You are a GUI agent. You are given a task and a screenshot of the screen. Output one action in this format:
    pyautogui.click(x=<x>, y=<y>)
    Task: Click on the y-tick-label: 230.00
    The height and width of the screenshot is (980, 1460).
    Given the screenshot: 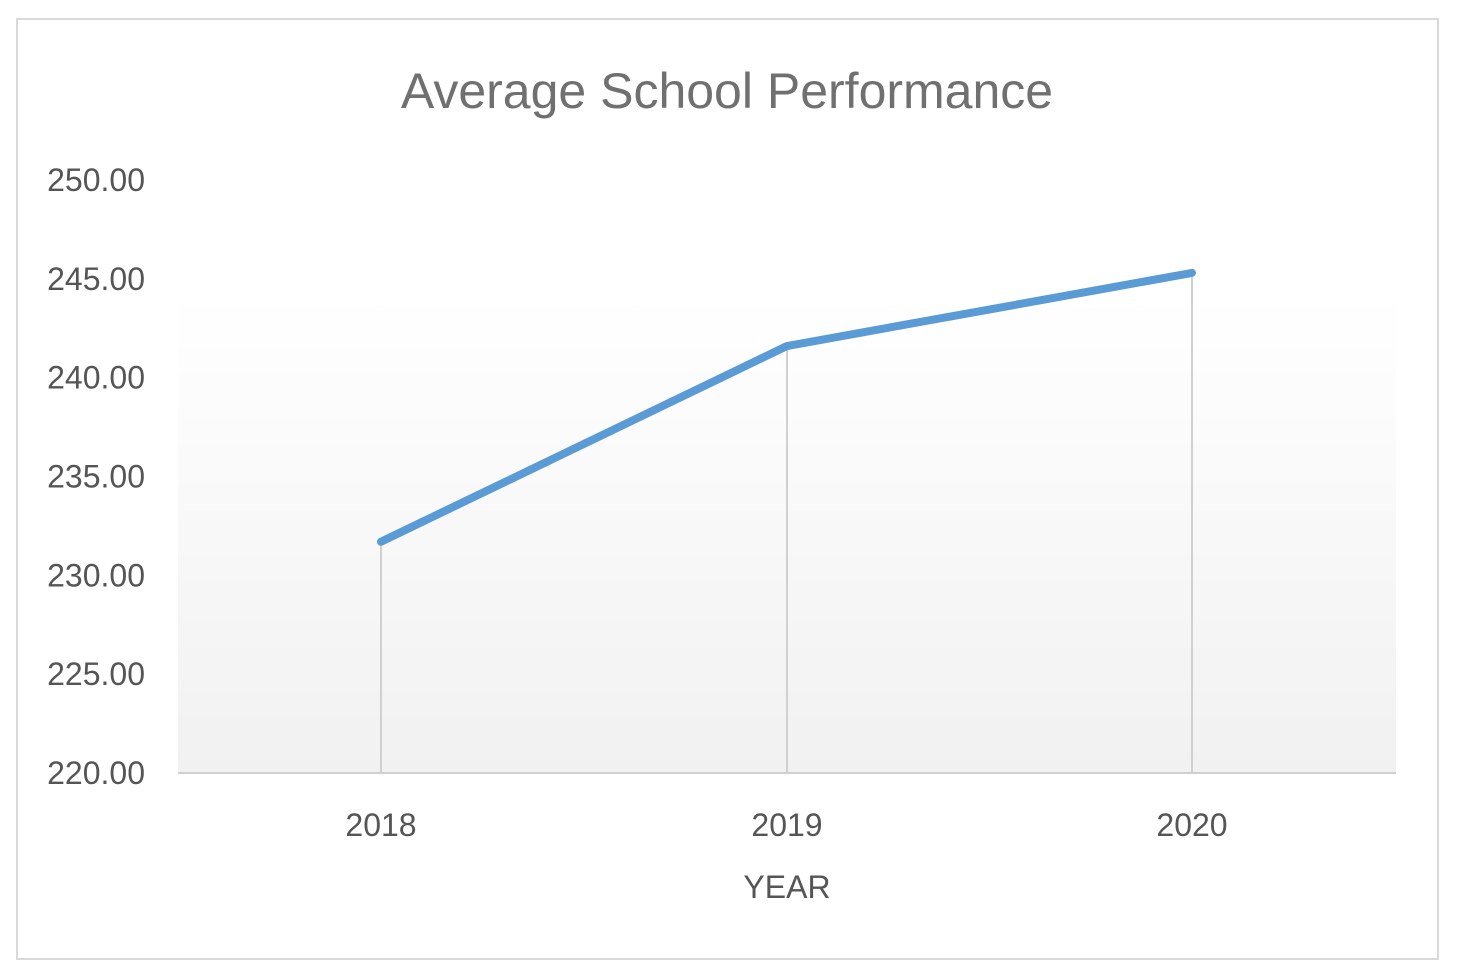 What is the action you would take?
    pyautogui.click(x=96, y=575)
    